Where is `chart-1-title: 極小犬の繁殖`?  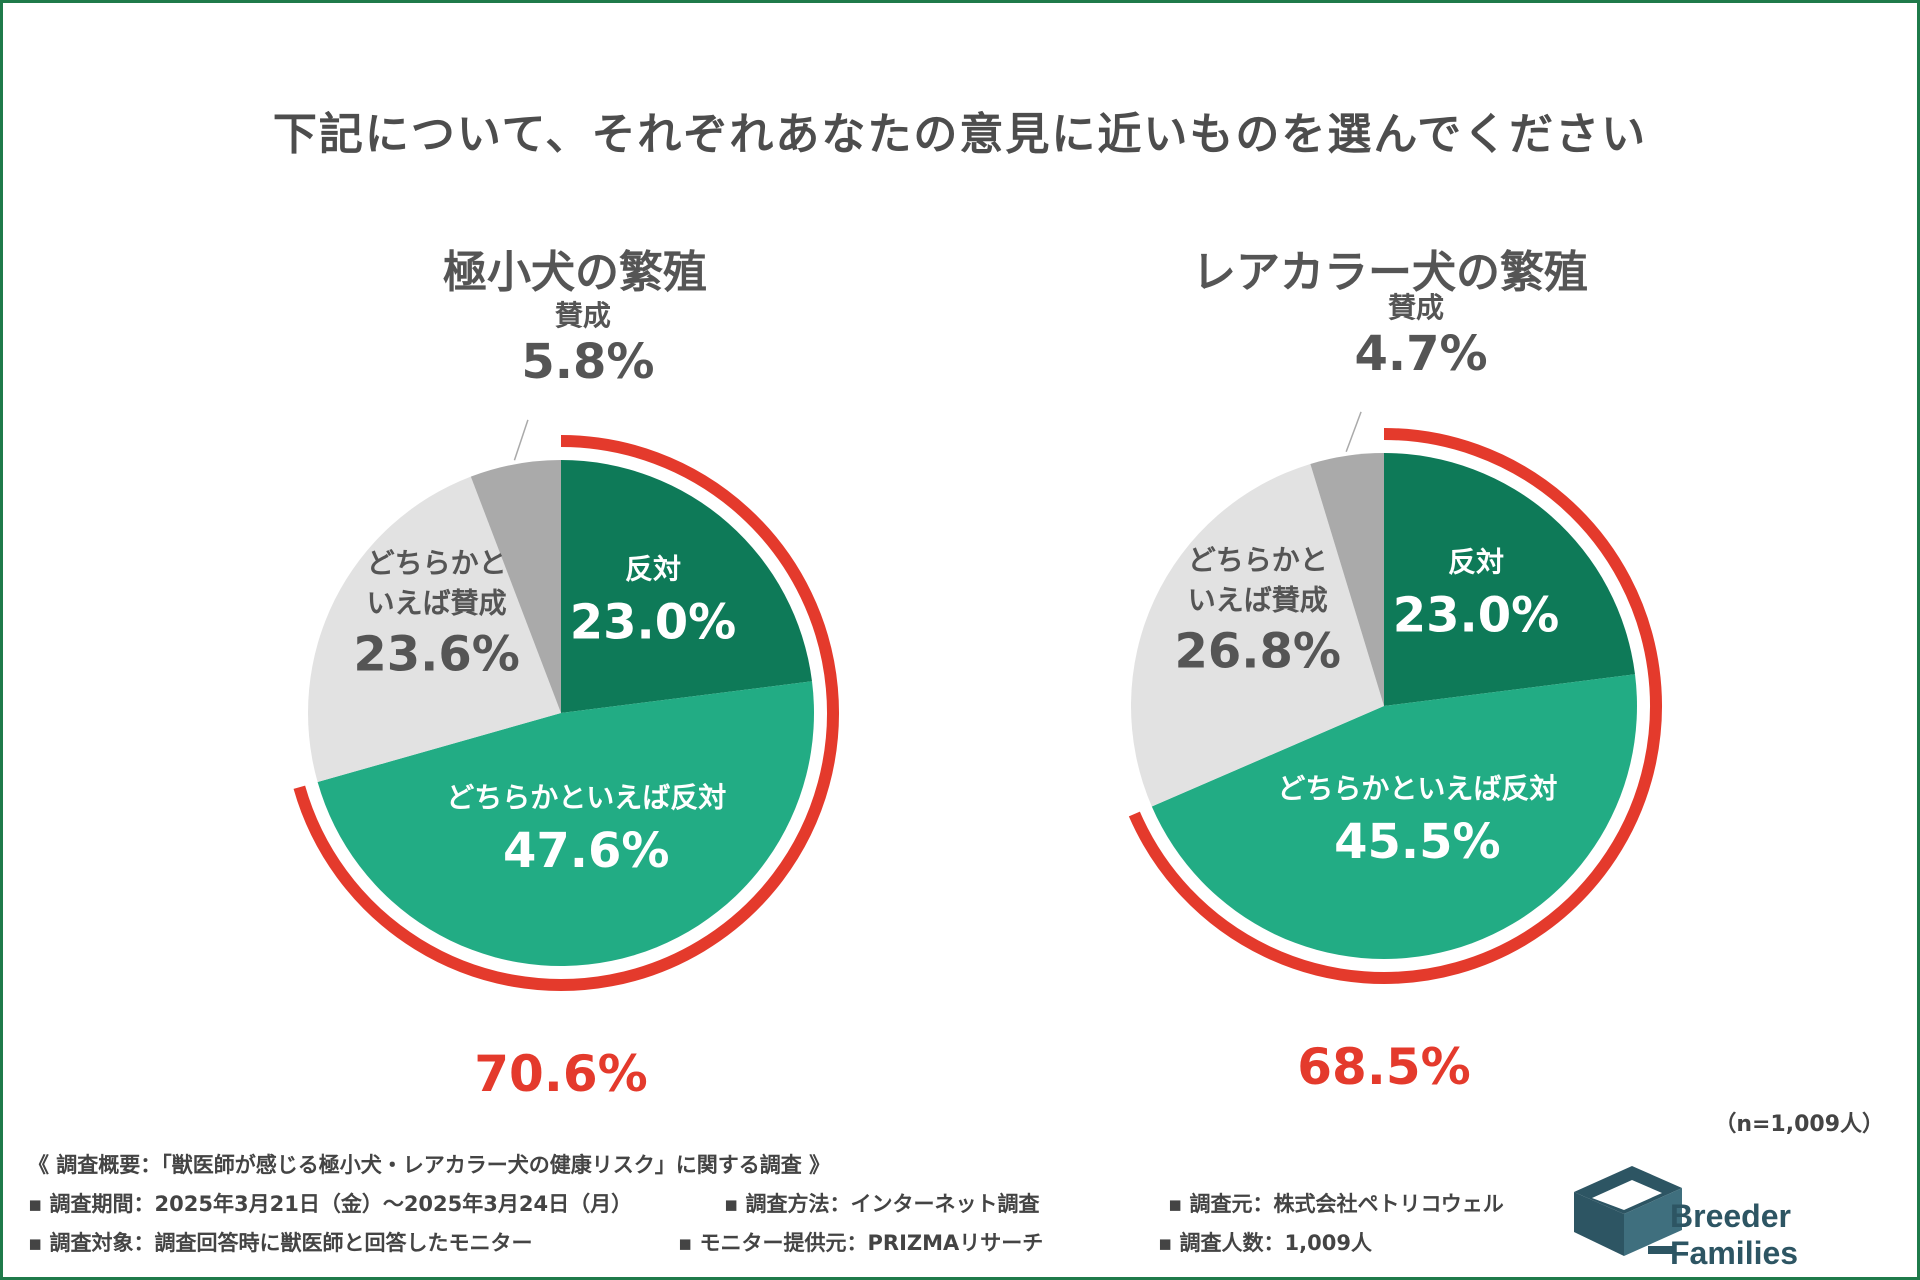
chart-1-title: 極小犬の繁殖 is located at coordinates (575, 272).